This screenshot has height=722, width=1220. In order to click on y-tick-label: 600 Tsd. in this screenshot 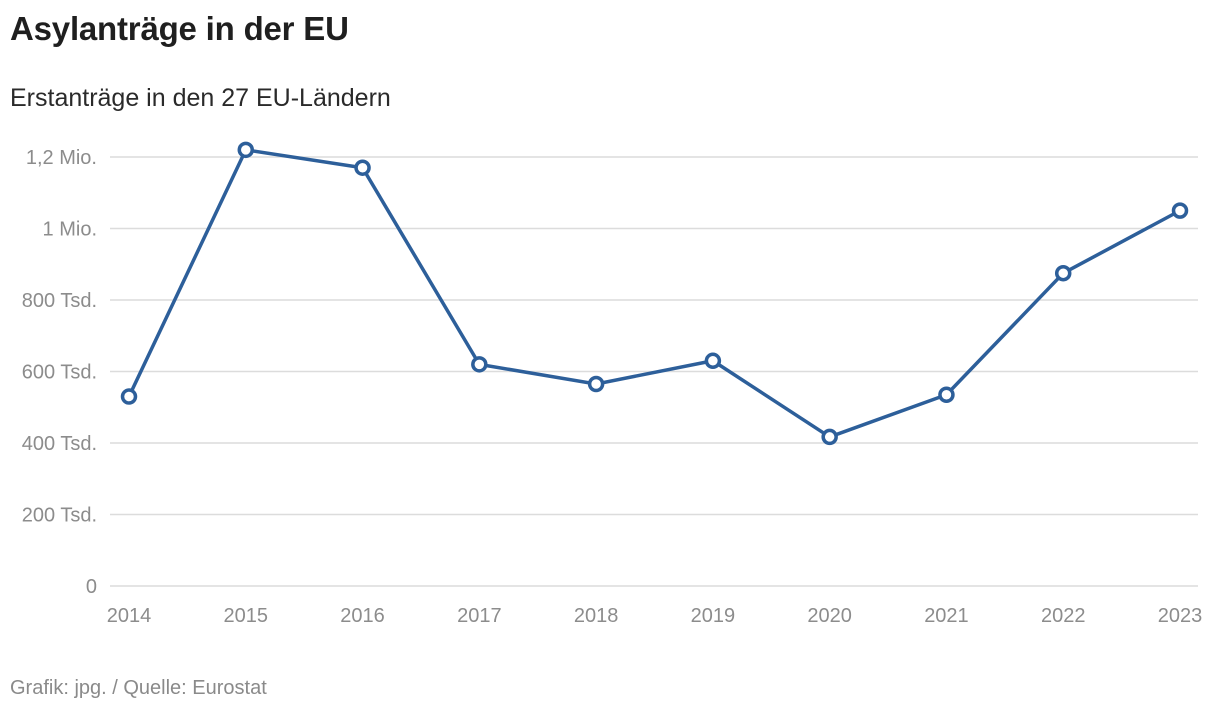, I will do `click(59, 373)`.